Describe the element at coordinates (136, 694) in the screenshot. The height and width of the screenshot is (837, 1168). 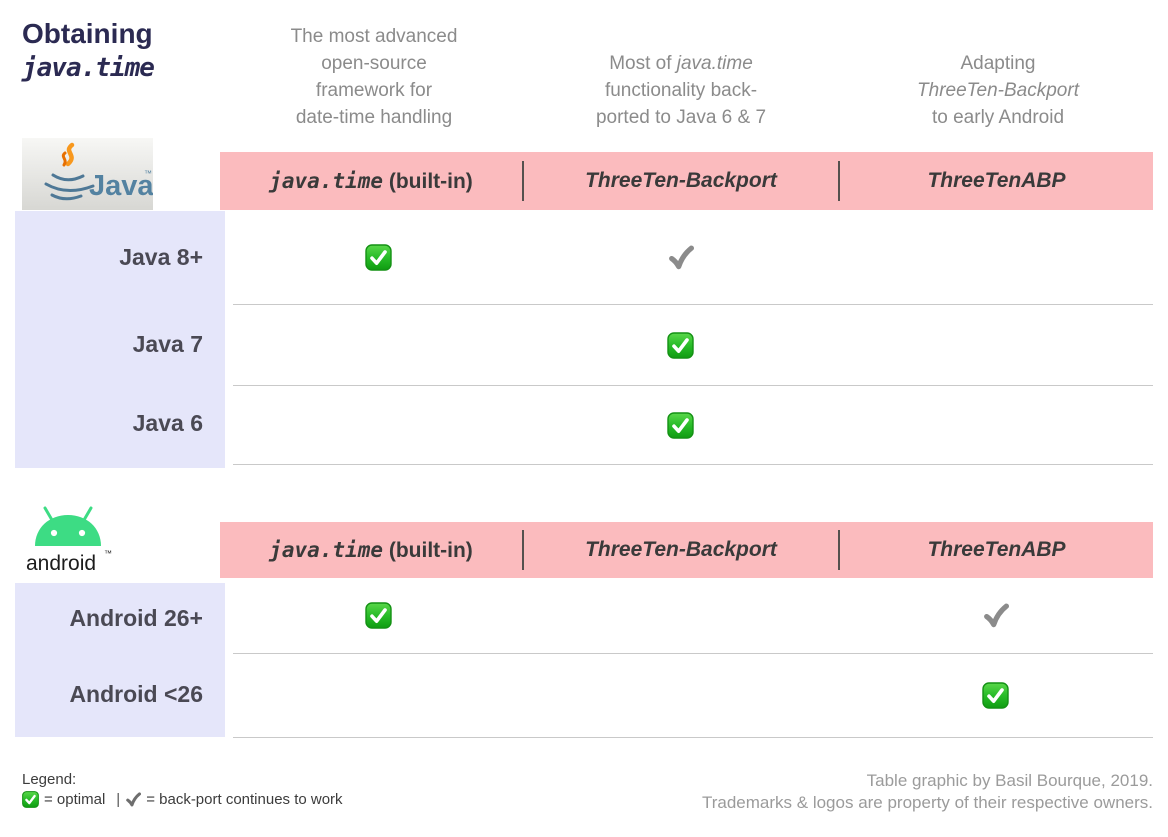
I see `row-label: Android <26` at that location.